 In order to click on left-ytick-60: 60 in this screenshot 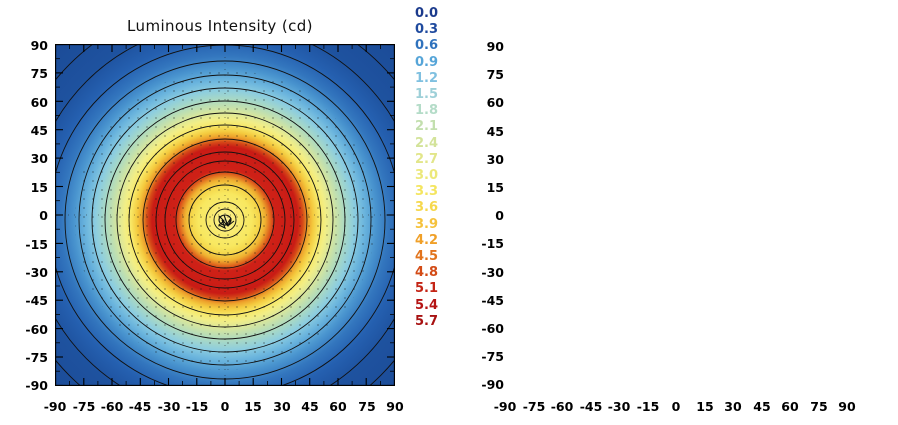, I will do `click(39, 102)`.